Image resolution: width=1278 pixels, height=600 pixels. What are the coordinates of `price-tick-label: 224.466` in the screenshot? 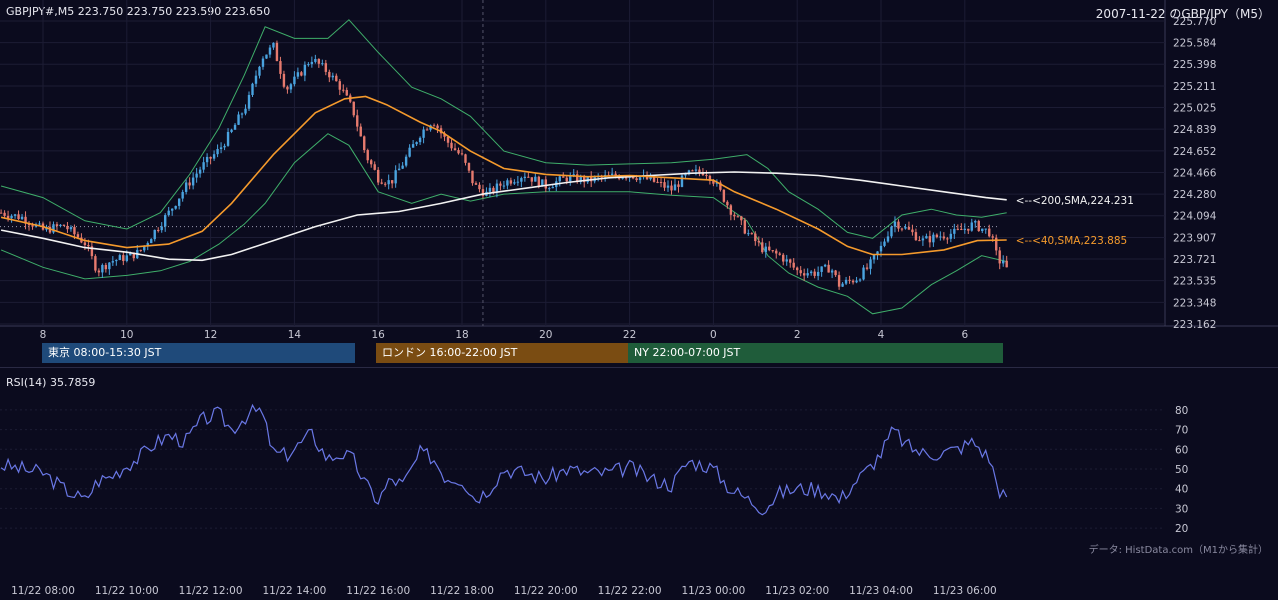 It's located at (1195, 174).